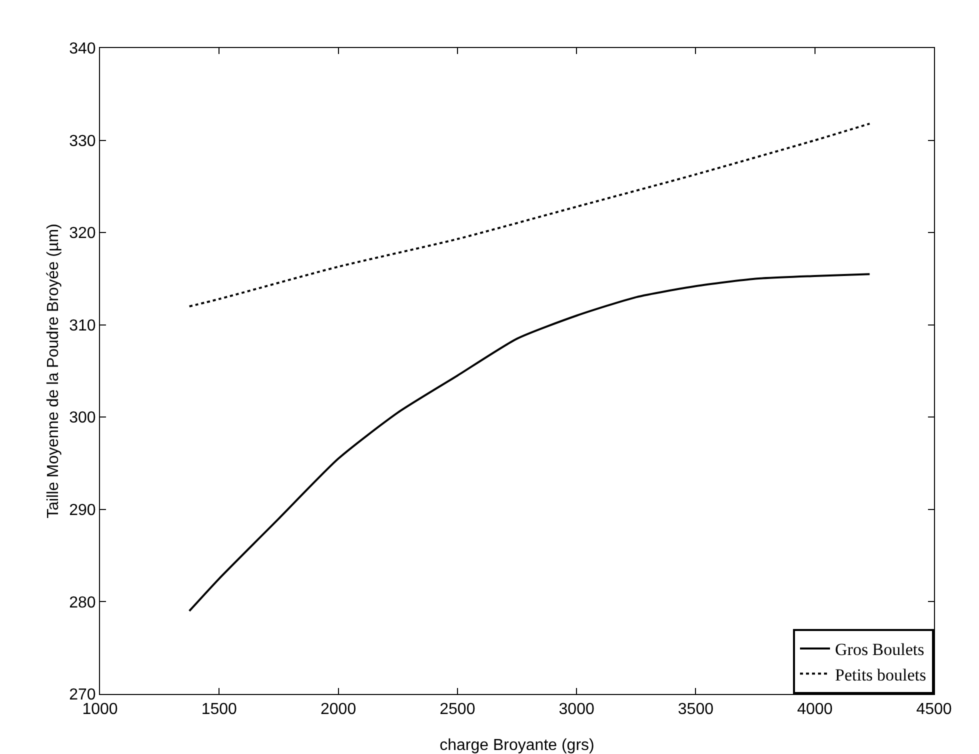  I want to click on y-tick-label: 330, so click(82, 141).